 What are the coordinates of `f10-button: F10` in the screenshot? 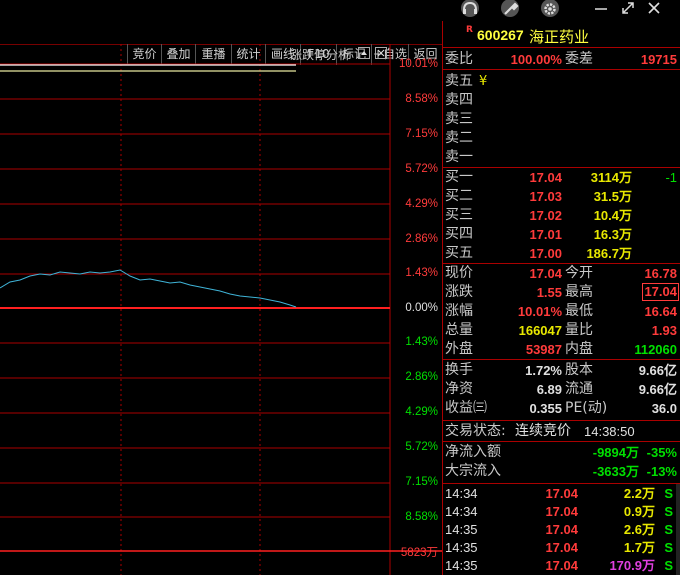 It's located at (318, 54).